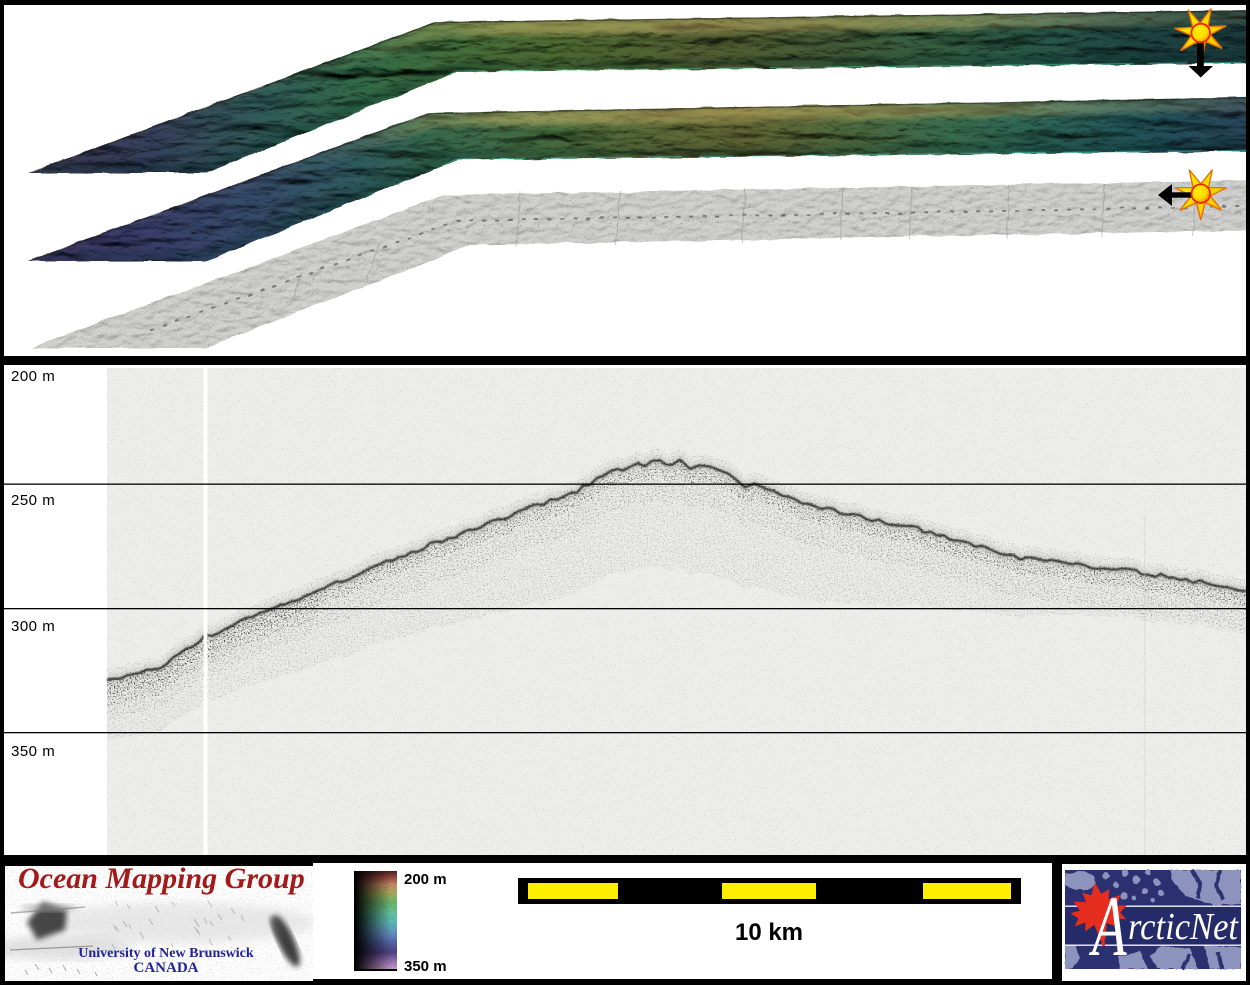 The width and height of the screenshot is (1250, 985). What do you see at coordinates (1183, 927) in the screenshot?
I see `svg-text: rcticNet` at bounding box center [1183, 927].